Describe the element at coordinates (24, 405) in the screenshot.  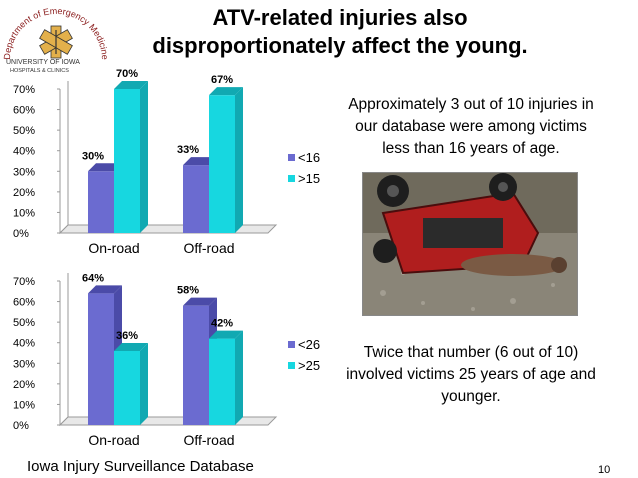
I see `chart-1-ytick: 10%` at that location.